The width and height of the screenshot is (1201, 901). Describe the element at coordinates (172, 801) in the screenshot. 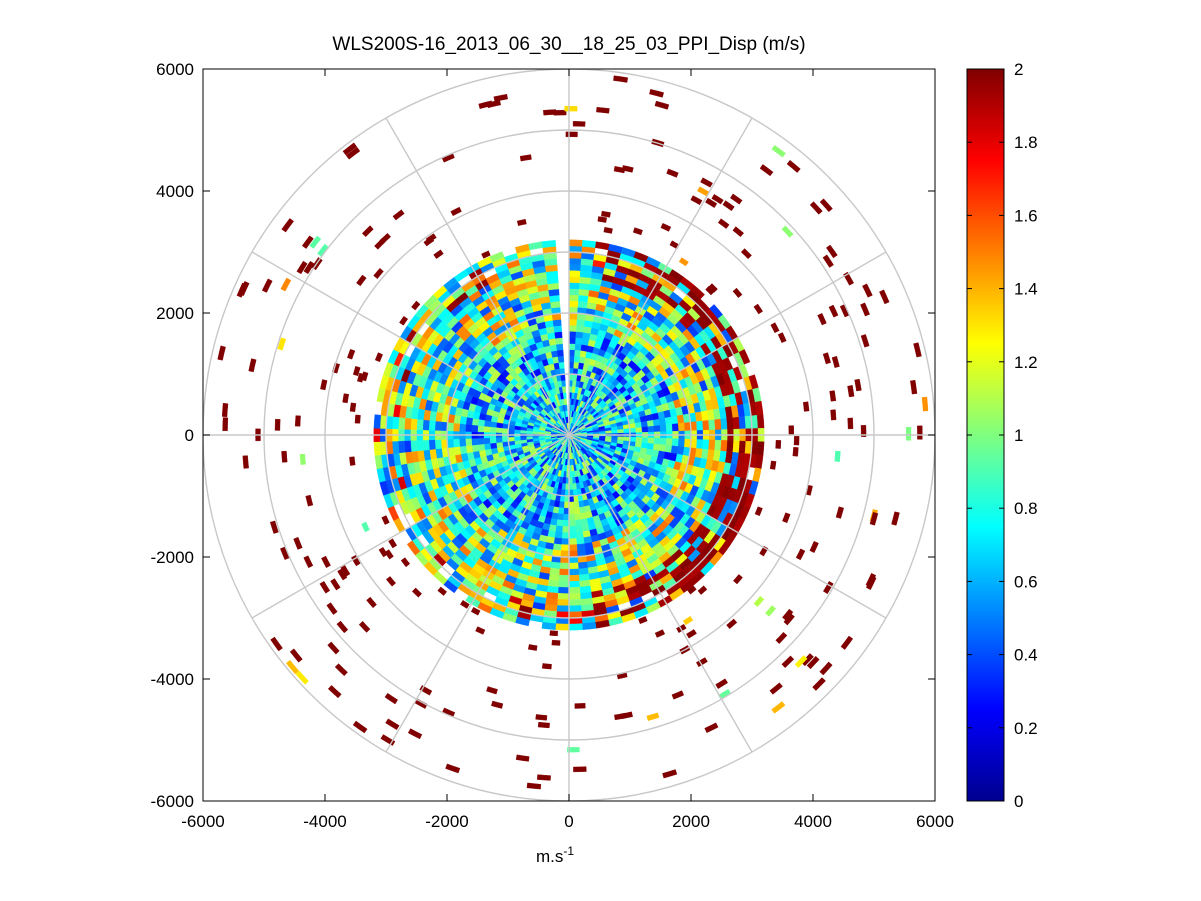

I see `y-tick-label: -6000` at that location.